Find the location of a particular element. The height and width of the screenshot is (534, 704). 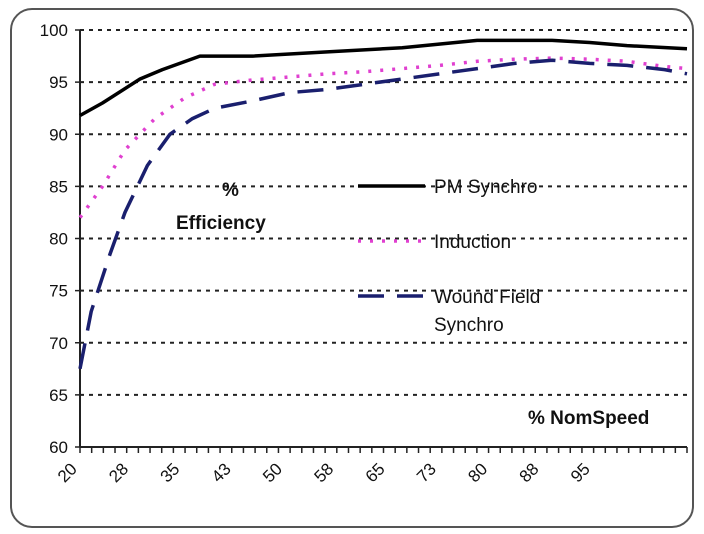

legend-label-line: Wound Field is located at coordinates (487, 297).